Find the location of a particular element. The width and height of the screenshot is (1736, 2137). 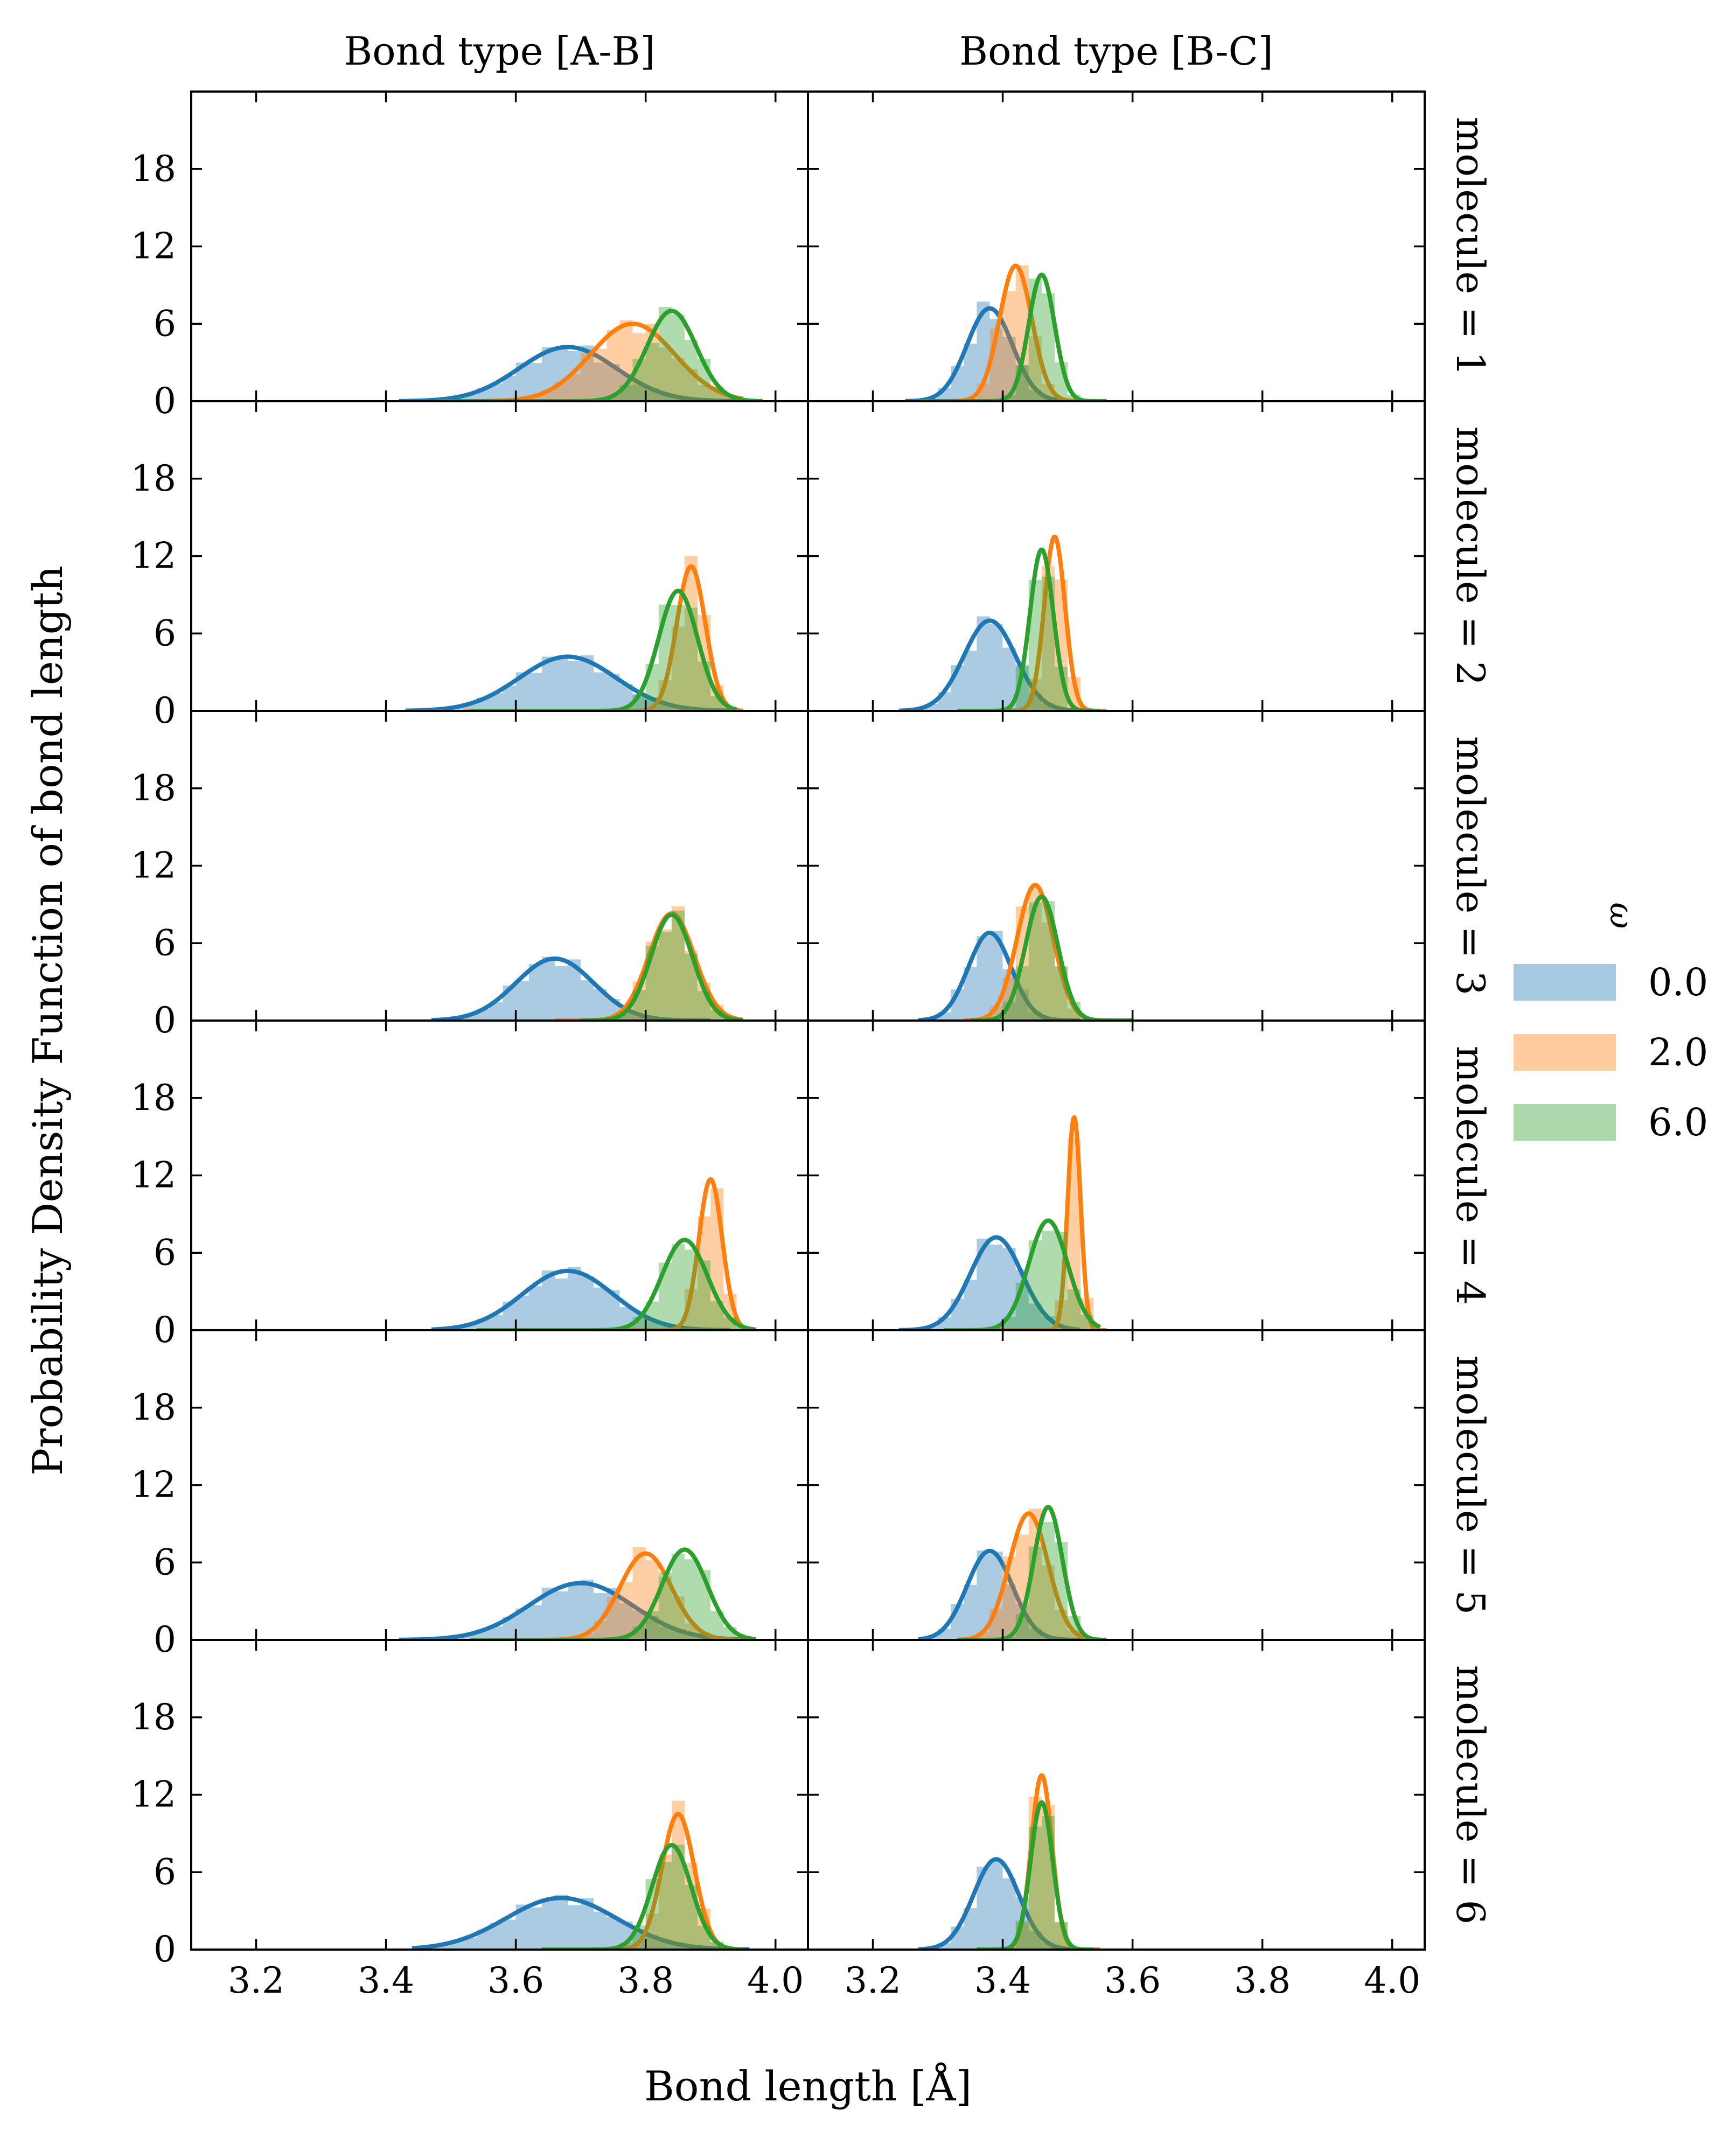

panel-mol3-a-b is located at coordinates (499, 866).